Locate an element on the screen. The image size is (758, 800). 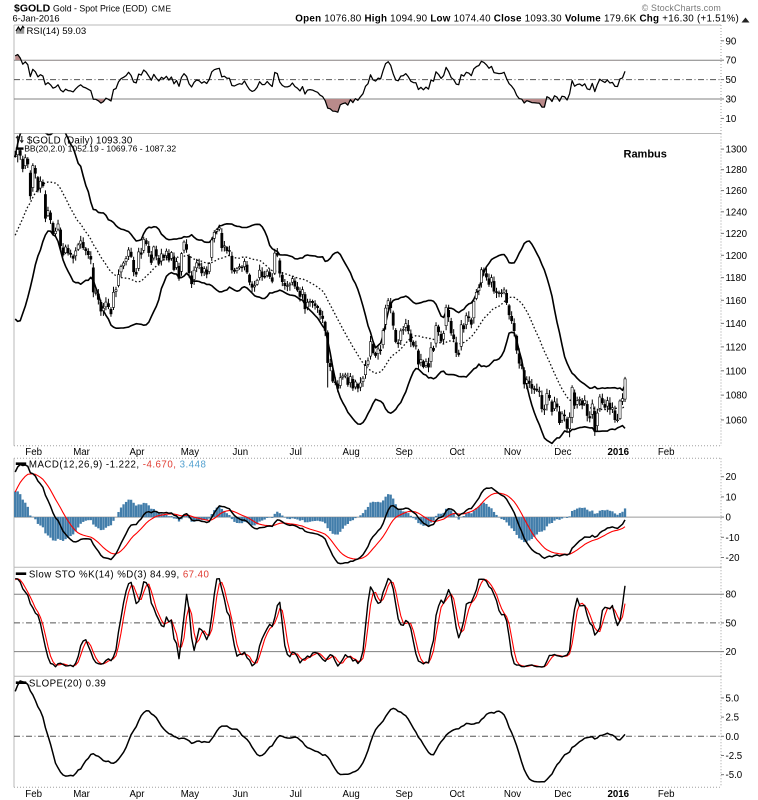
svg-text: 6-Jan-2016 is located at coordinates (36, 19).